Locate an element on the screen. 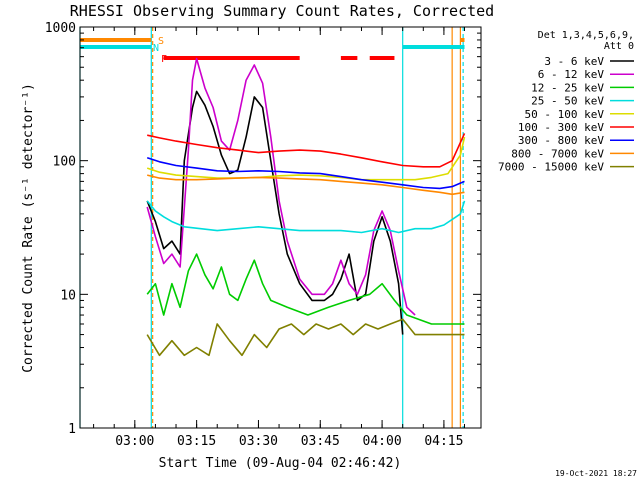 The image size is (640, 480). legend-label: 25 - 50 keV is located at coordinates (567, 101).